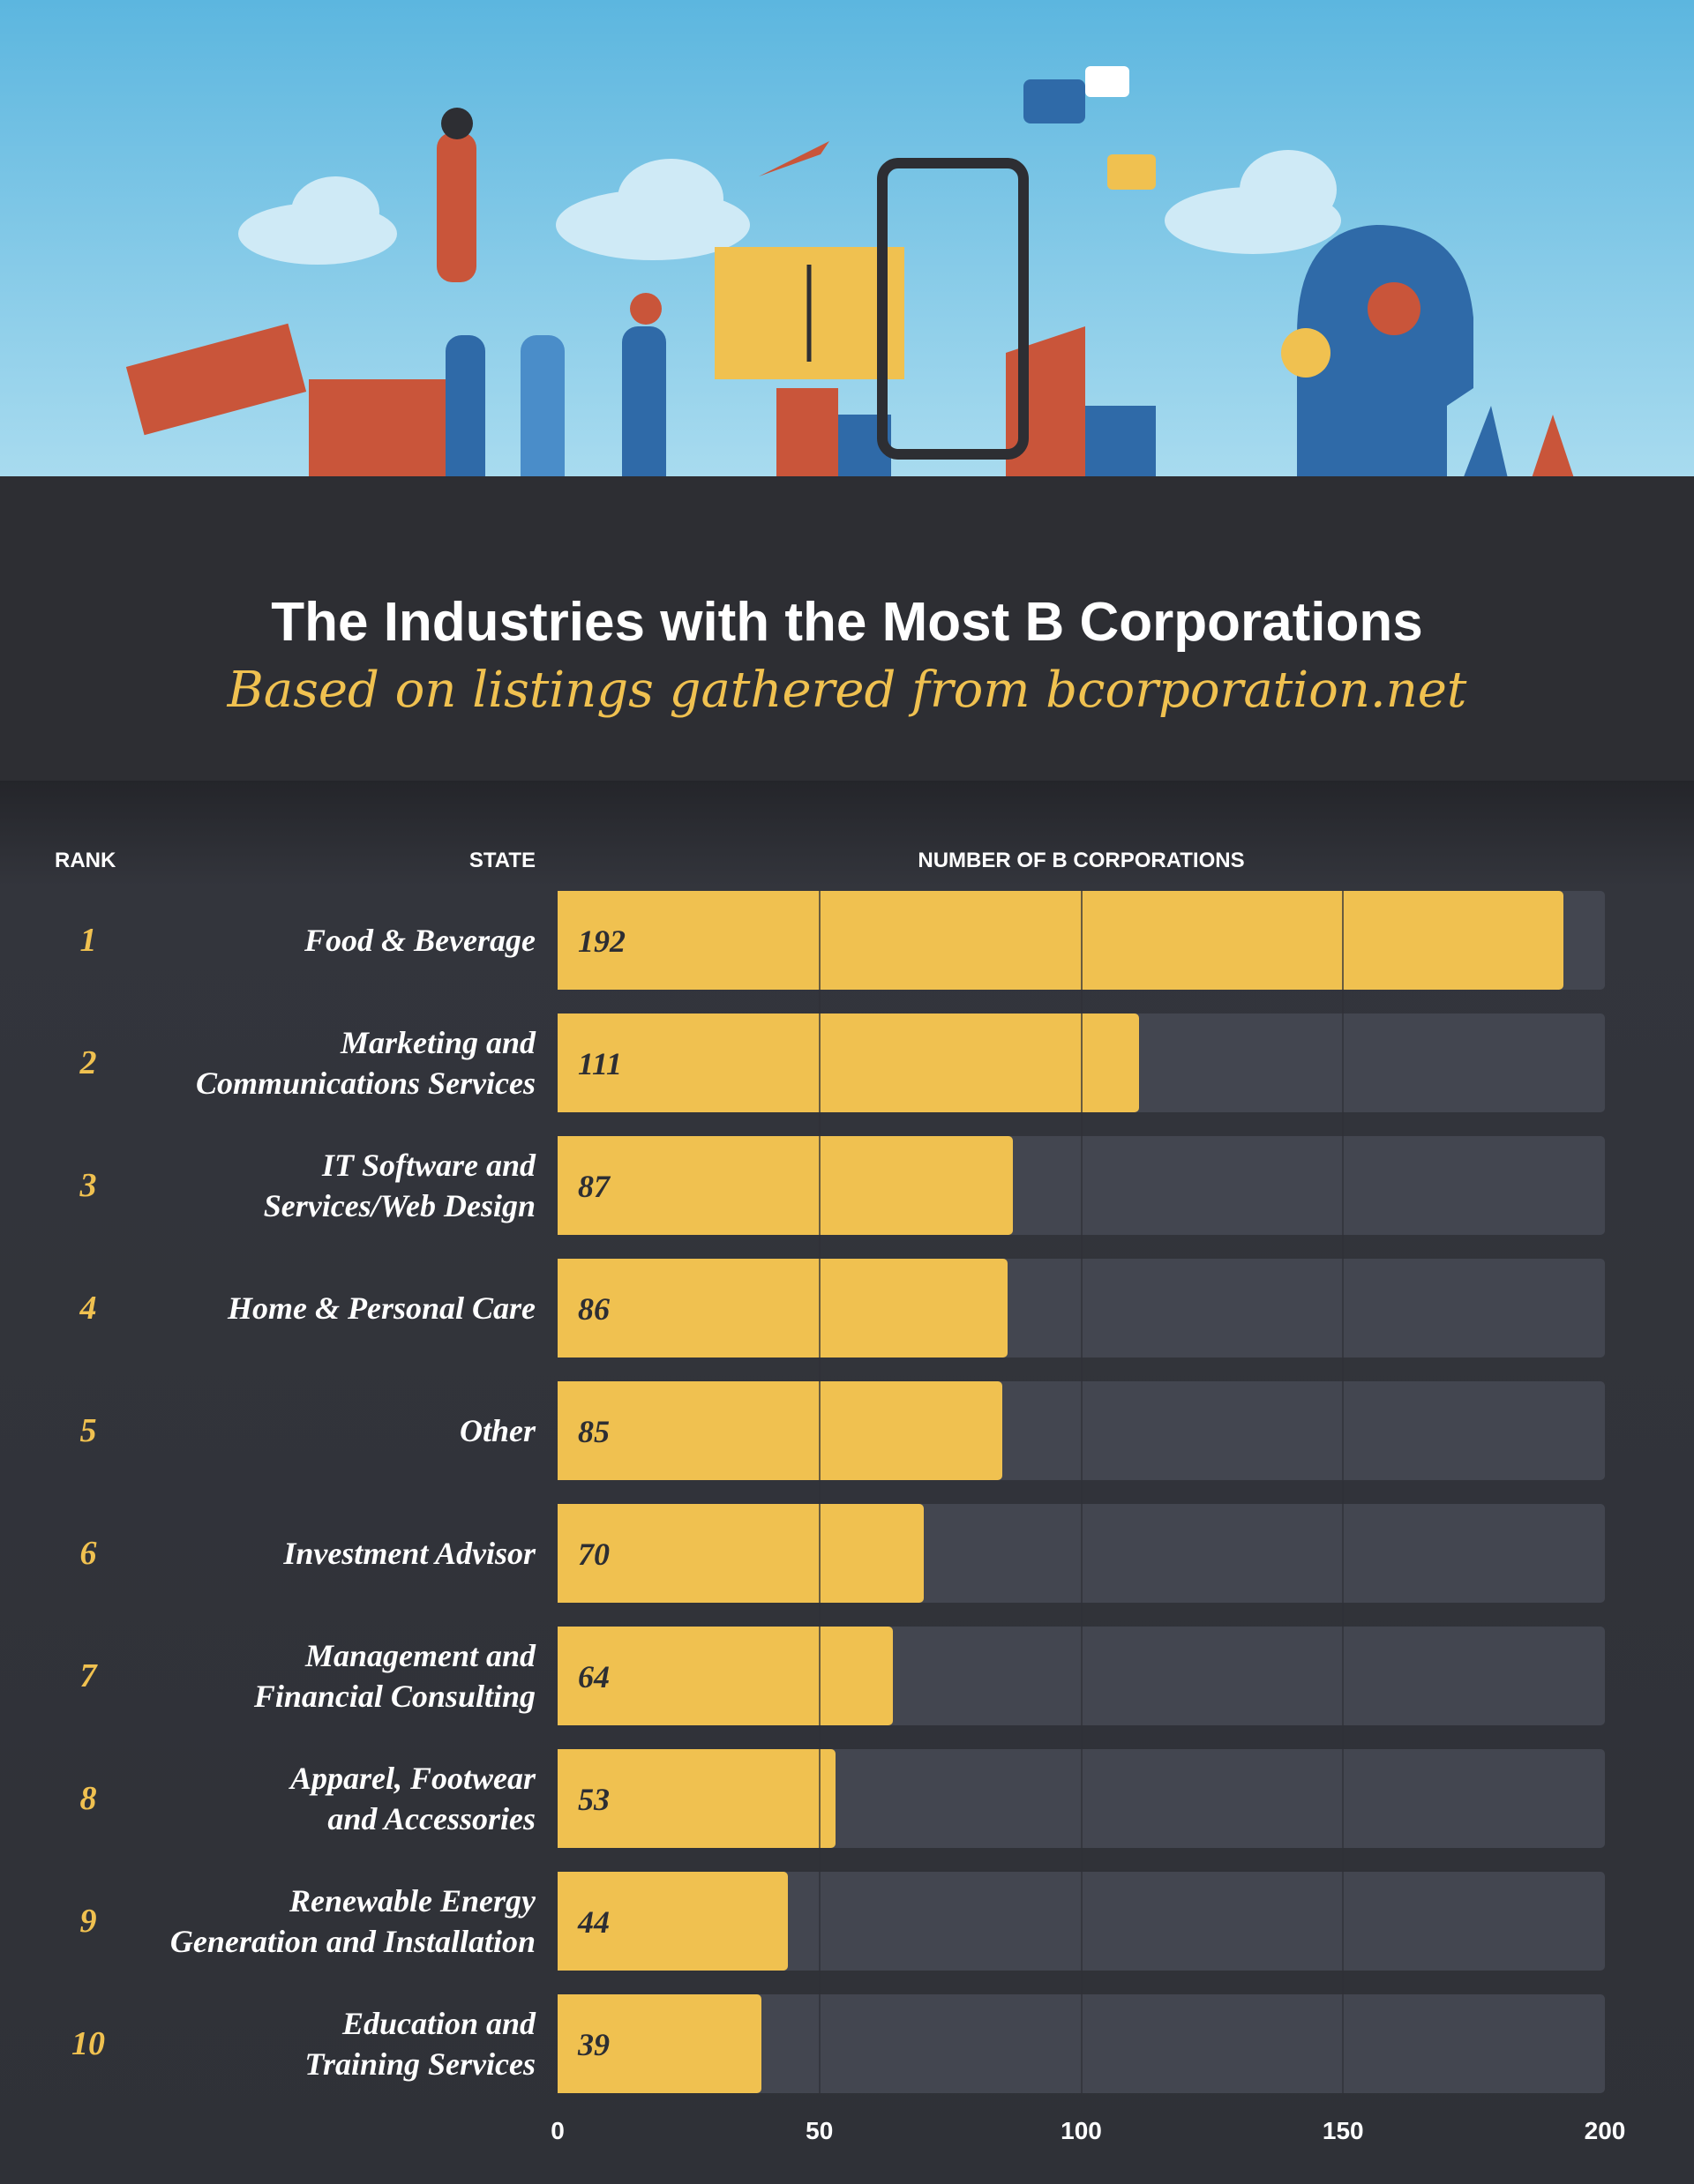 The image size is (1694, 2184). I want to click on rank-label: 9, so click(88, 1921).